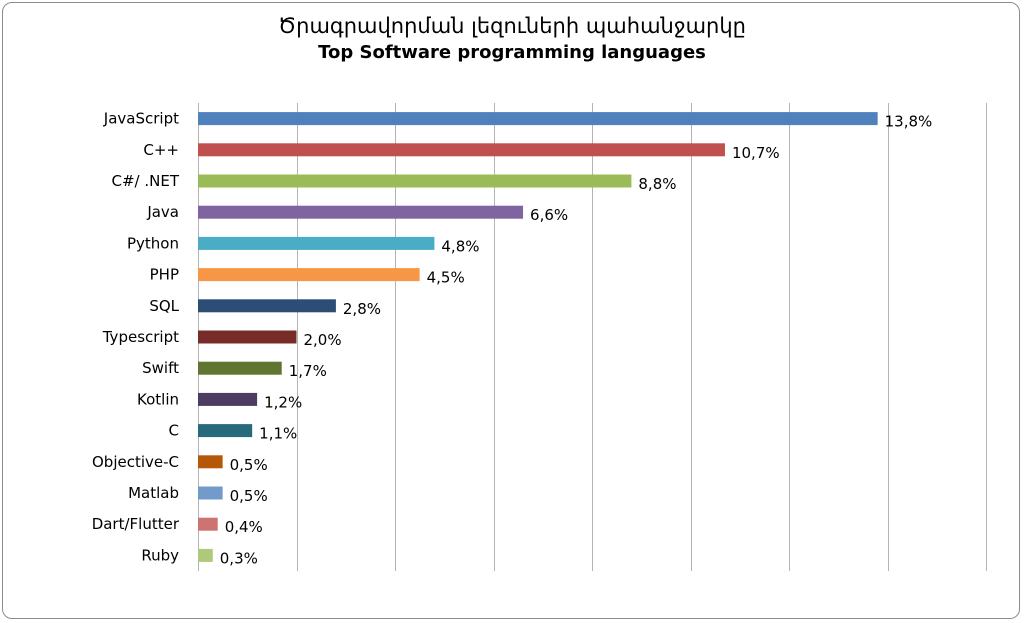 The image size is (1024, 623). Describe the element at coordinates (141, 119) in the screenshot. I see `category-label: JavaScript` at that location.